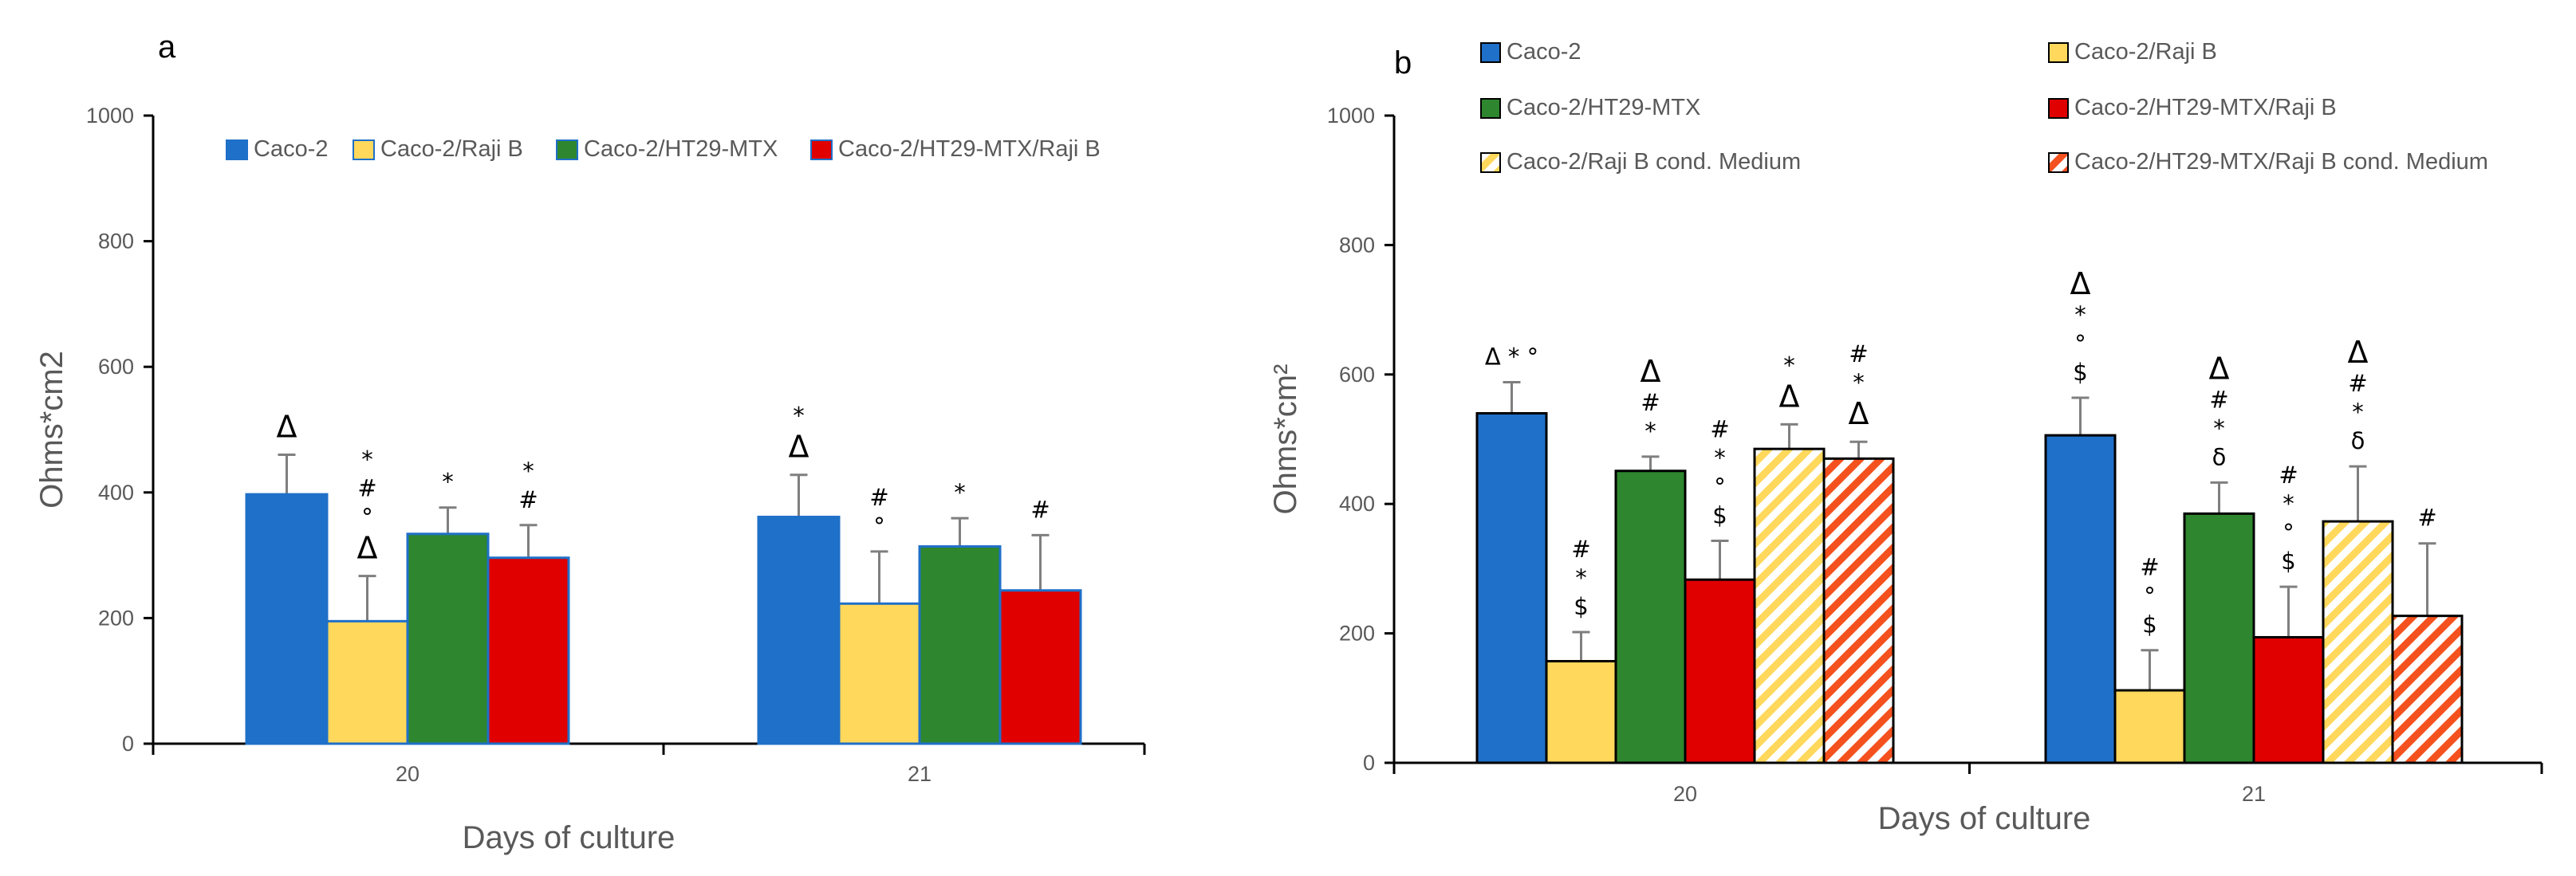 Image resolution: width=2576 pixels, height=876 pixels. What do you see at coordinates (1511, 357) in the screenshot?
I see `significance-mark: Δ * °` at bounding box center [1511, 357].